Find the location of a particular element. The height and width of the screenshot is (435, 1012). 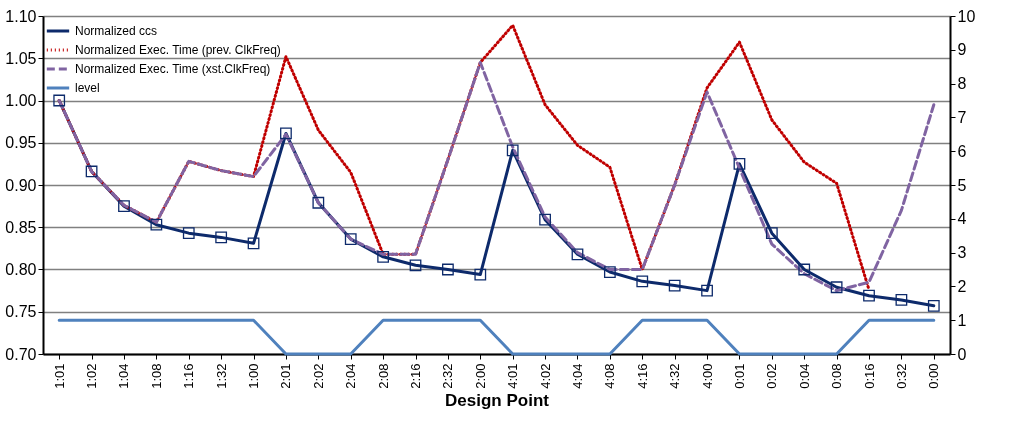

y-tick-label: 0.70 is located at coordinates (21, 354).